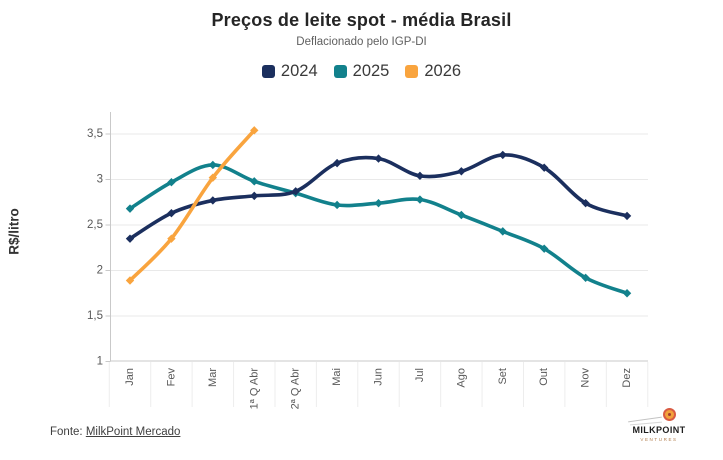 The width and height of the screenshot is (723, 460). What do you see at coordinates (337, 377) in the screenshot?
I see `x-tick-label: Mai` at bounding box center [337, 377].